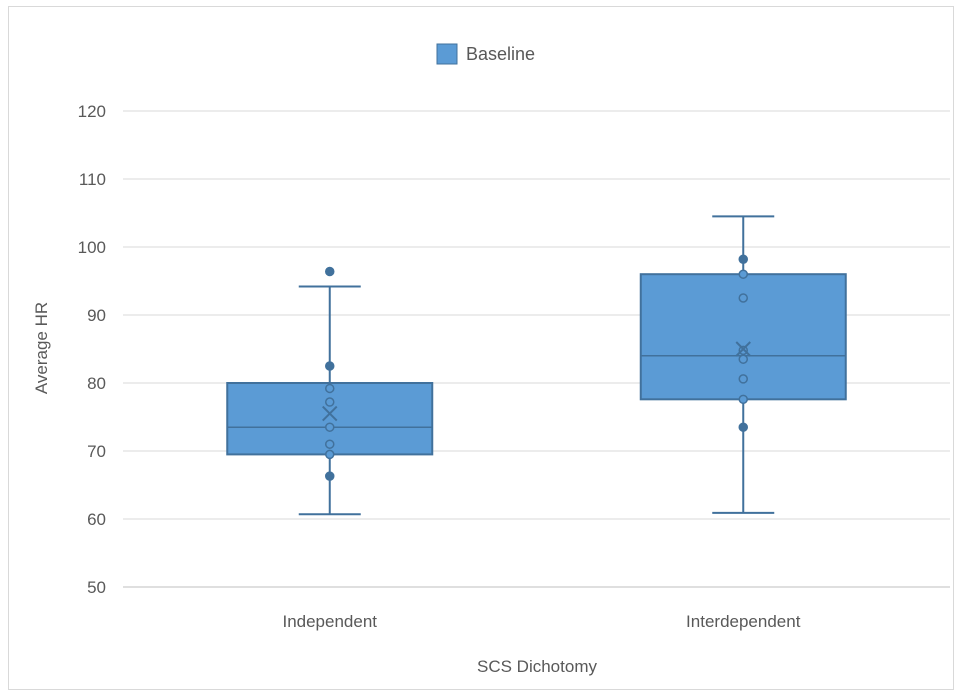  What do you see at coordinates (96, 451) in the screenshot?
I see `y-tick-label-70: 70` at bounding box center [96, 451].